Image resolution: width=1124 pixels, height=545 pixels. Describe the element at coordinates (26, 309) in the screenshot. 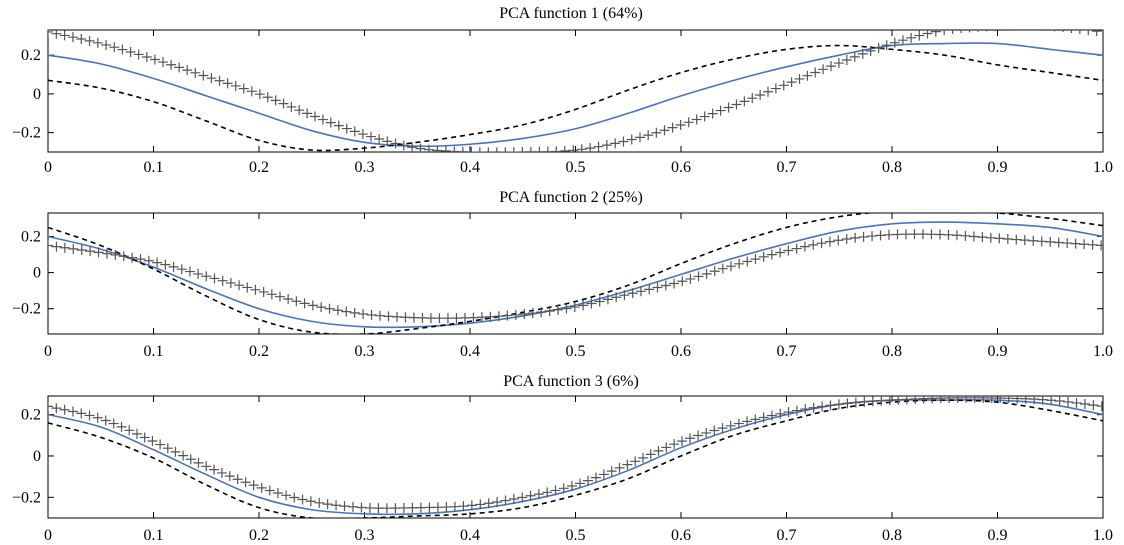

I see `y-tick-label: −0.2` at that location.